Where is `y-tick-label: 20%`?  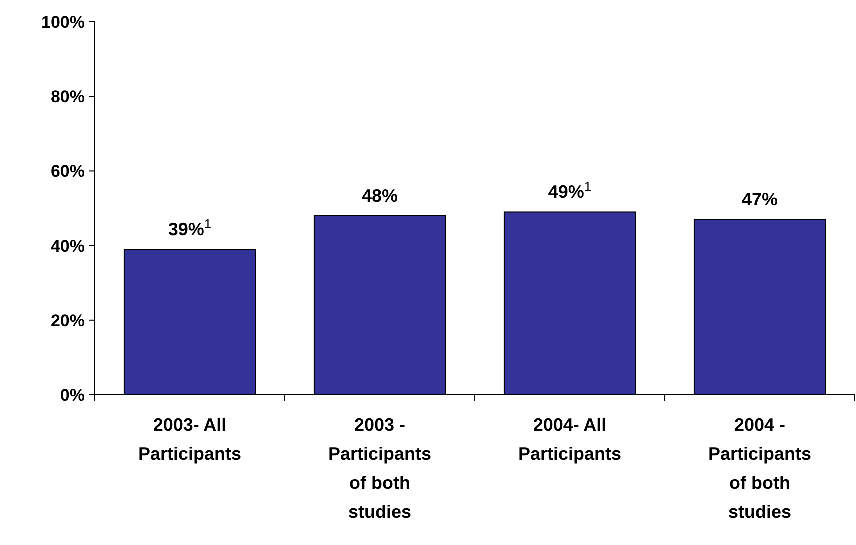 y-tick-label: 20% is located at coordinates (67, 320).